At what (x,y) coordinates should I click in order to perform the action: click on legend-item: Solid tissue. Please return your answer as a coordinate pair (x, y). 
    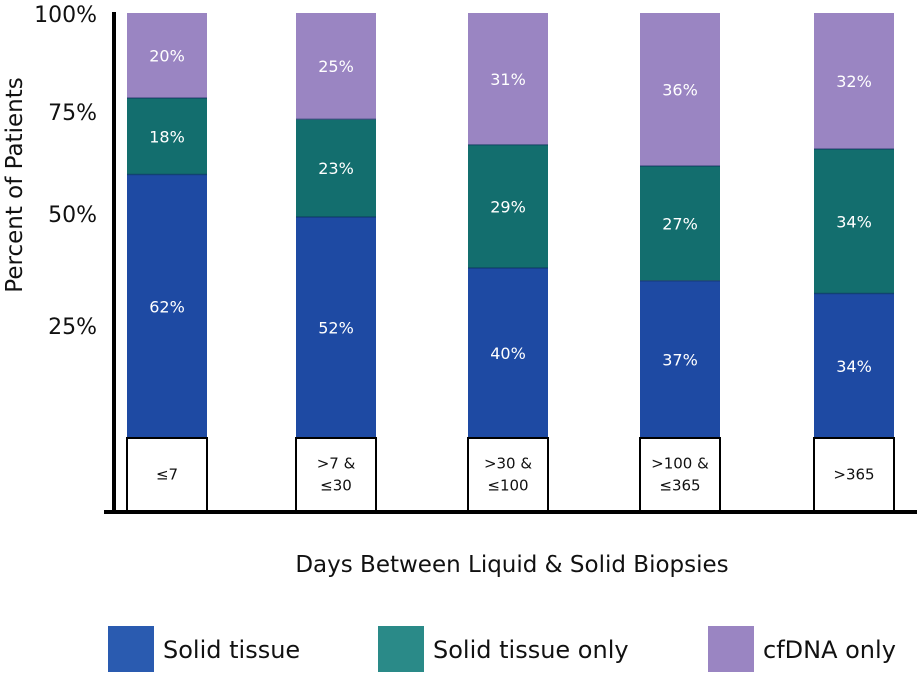
    Looking at the image, I should click on (204, 649).